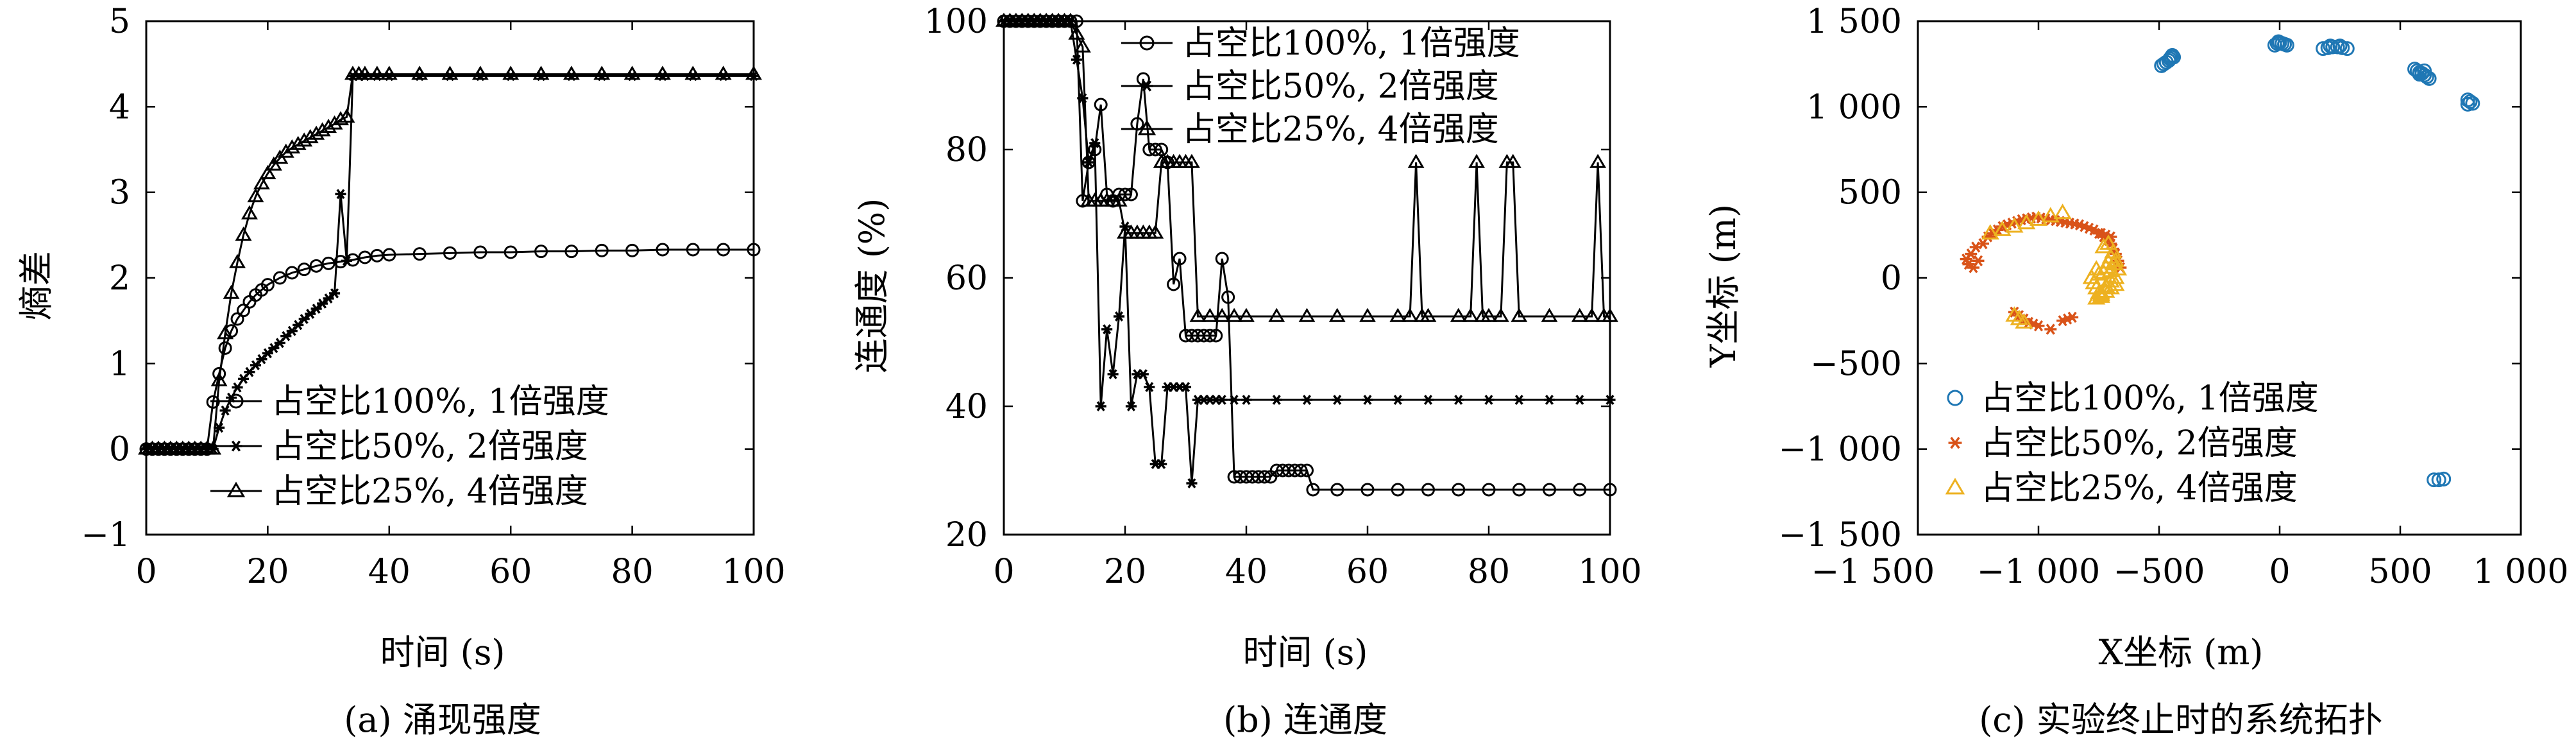  I want to click on panel-a-legend-label: 占空比25%, 4倍强度, so click(429, 491).